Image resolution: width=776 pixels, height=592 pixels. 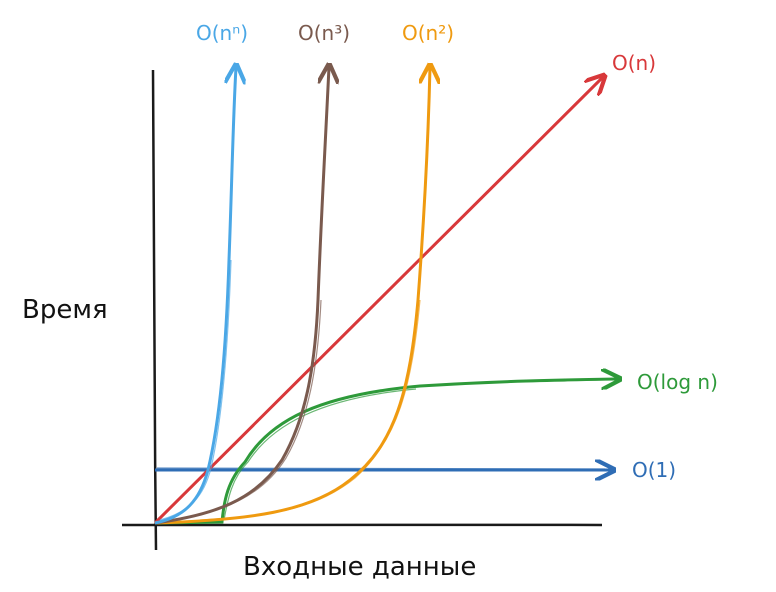 What do you see at coordinates (677, 382) in the screenshot?
I see `label-o-log-n: O(log n)` at bounding box center [677, 382].